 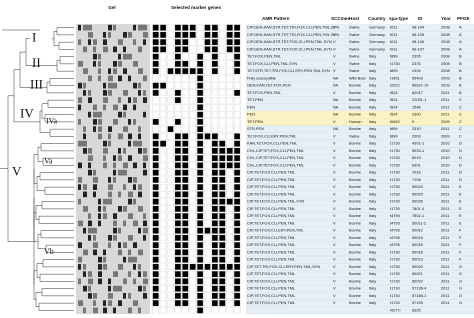 What do you see at coordinates (460, 259) in the screenshot?
I see `cell-pfge: F` at bounding box center [460, 259].